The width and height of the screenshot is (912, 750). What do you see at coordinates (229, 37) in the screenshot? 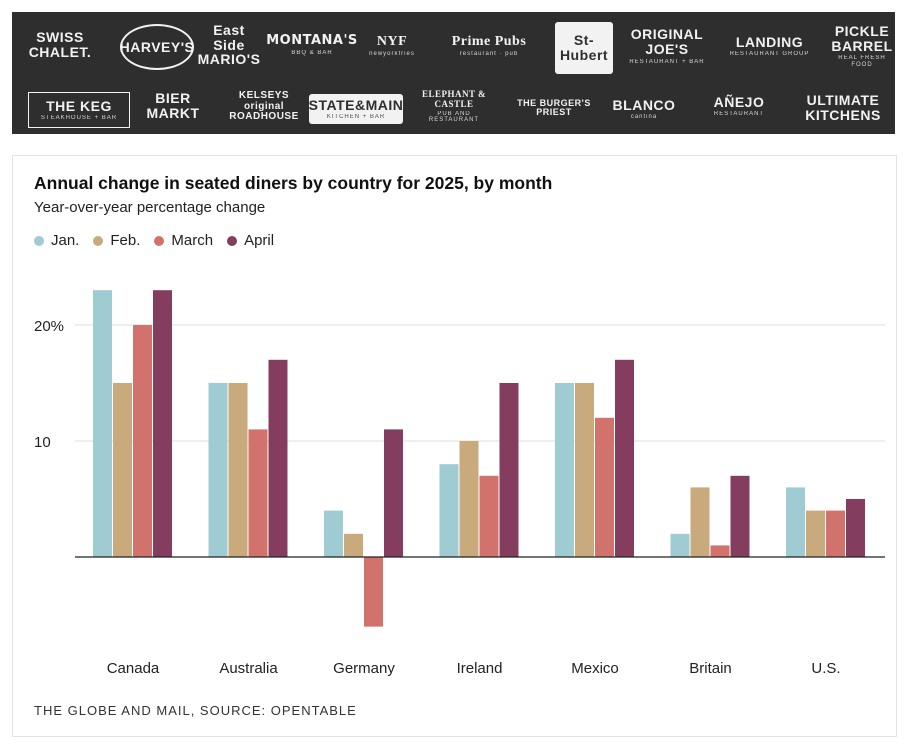
I see `logo-text: East Side` at bounding box center [229, 37].